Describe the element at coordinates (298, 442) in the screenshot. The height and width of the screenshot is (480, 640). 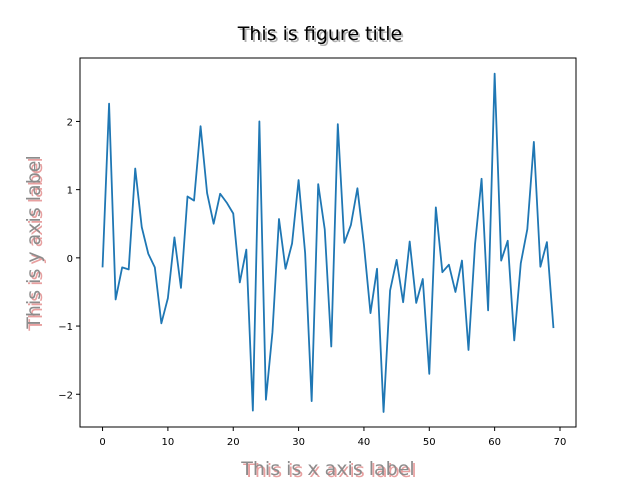
I see `x-tick-label: 30` at that location.